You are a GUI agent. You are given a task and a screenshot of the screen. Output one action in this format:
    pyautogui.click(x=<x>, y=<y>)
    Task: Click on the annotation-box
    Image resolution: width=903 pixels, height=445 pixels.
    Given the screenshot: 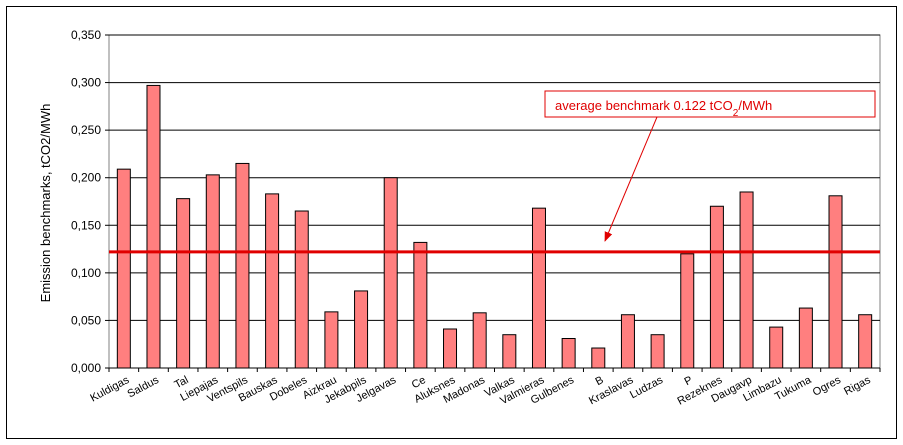 What is the action you would take?
    pyautogui.click(x=710, y=104)
    